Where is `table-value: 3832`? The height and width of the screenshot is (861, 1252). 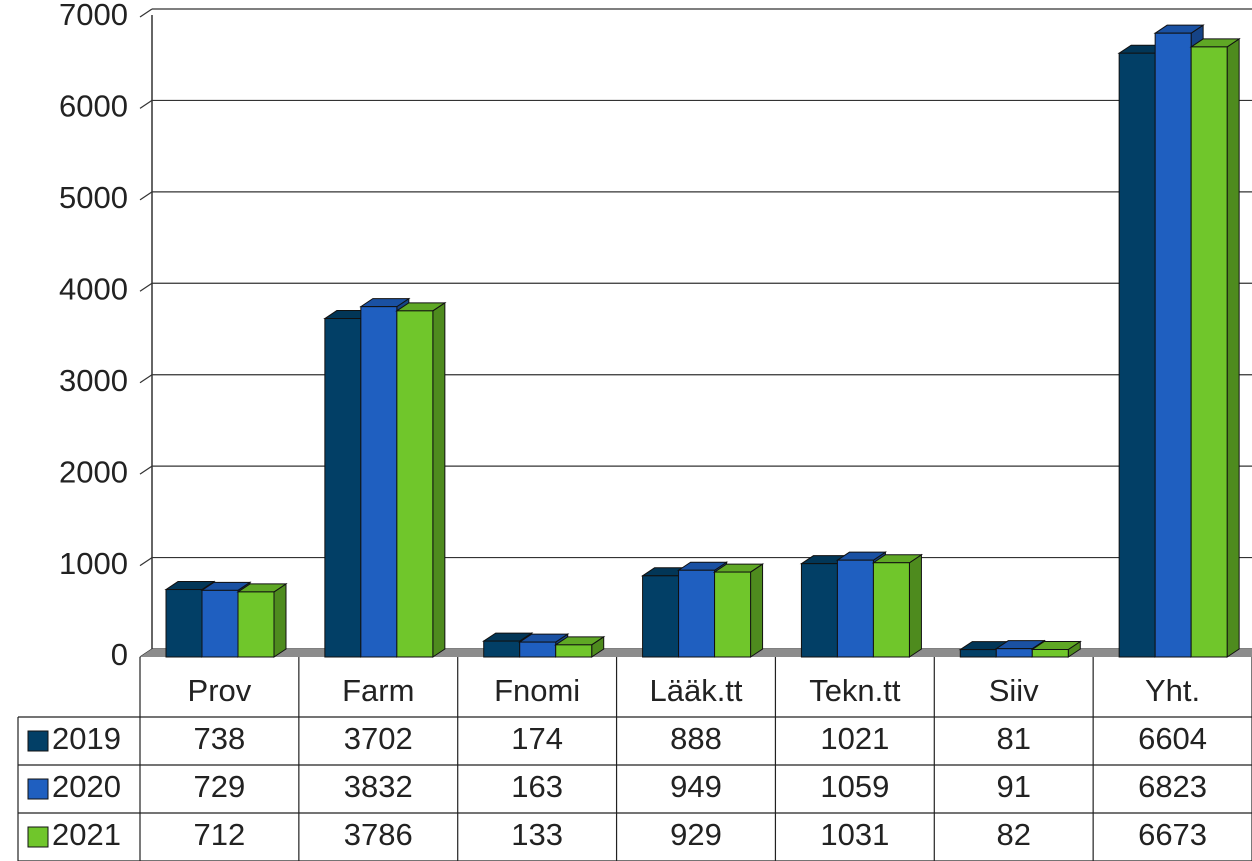 table-value: 3832 is located at coordinates (378, 786).